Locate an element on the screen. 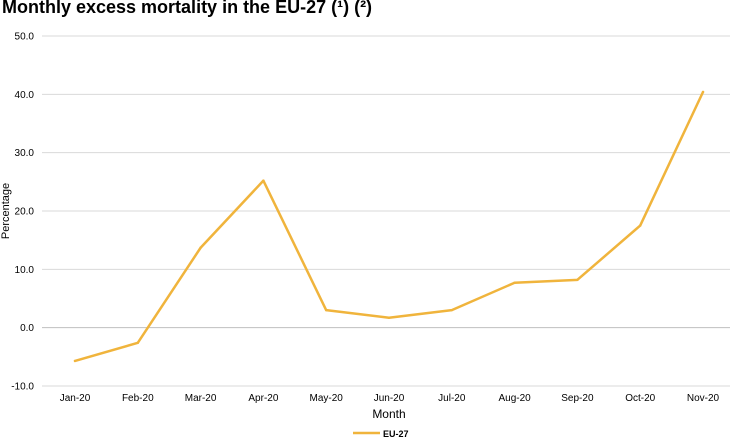 The image size is (730, 439). y-tick-label: 10.0 is located at coordinates (25, 270).